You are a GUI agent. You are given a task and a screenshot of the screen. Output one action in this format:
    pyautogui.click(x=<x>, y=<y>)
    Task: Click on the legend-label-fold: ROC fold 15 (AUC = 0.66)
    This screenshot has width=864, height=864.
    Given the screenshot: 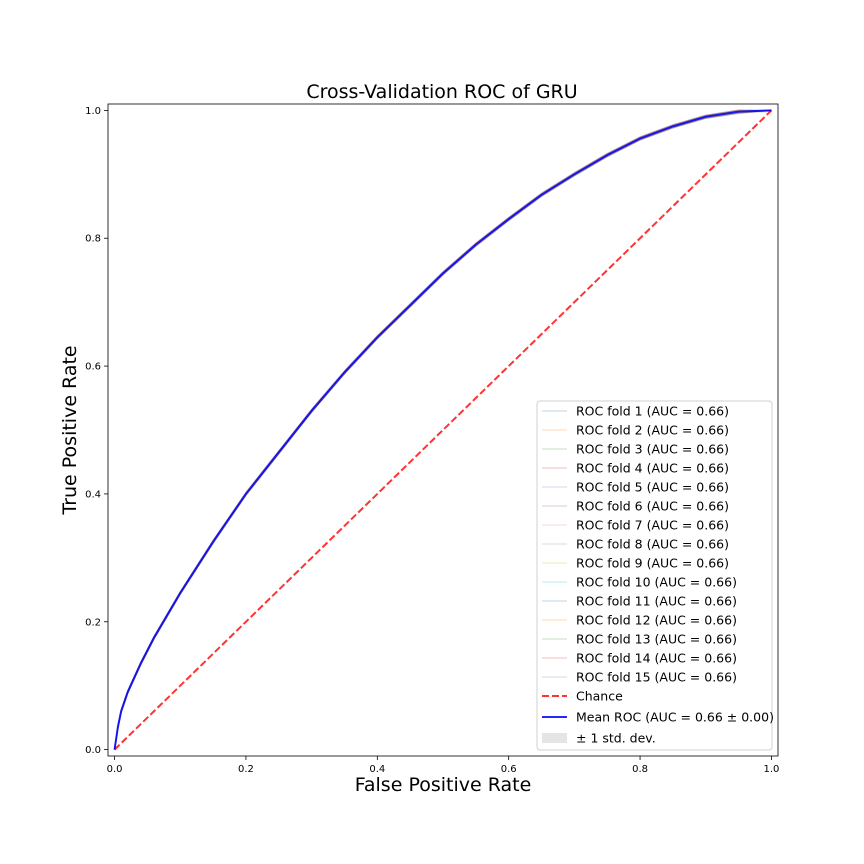 What is the action you would take?
    pyautogui.click(x=656, y=677)
    